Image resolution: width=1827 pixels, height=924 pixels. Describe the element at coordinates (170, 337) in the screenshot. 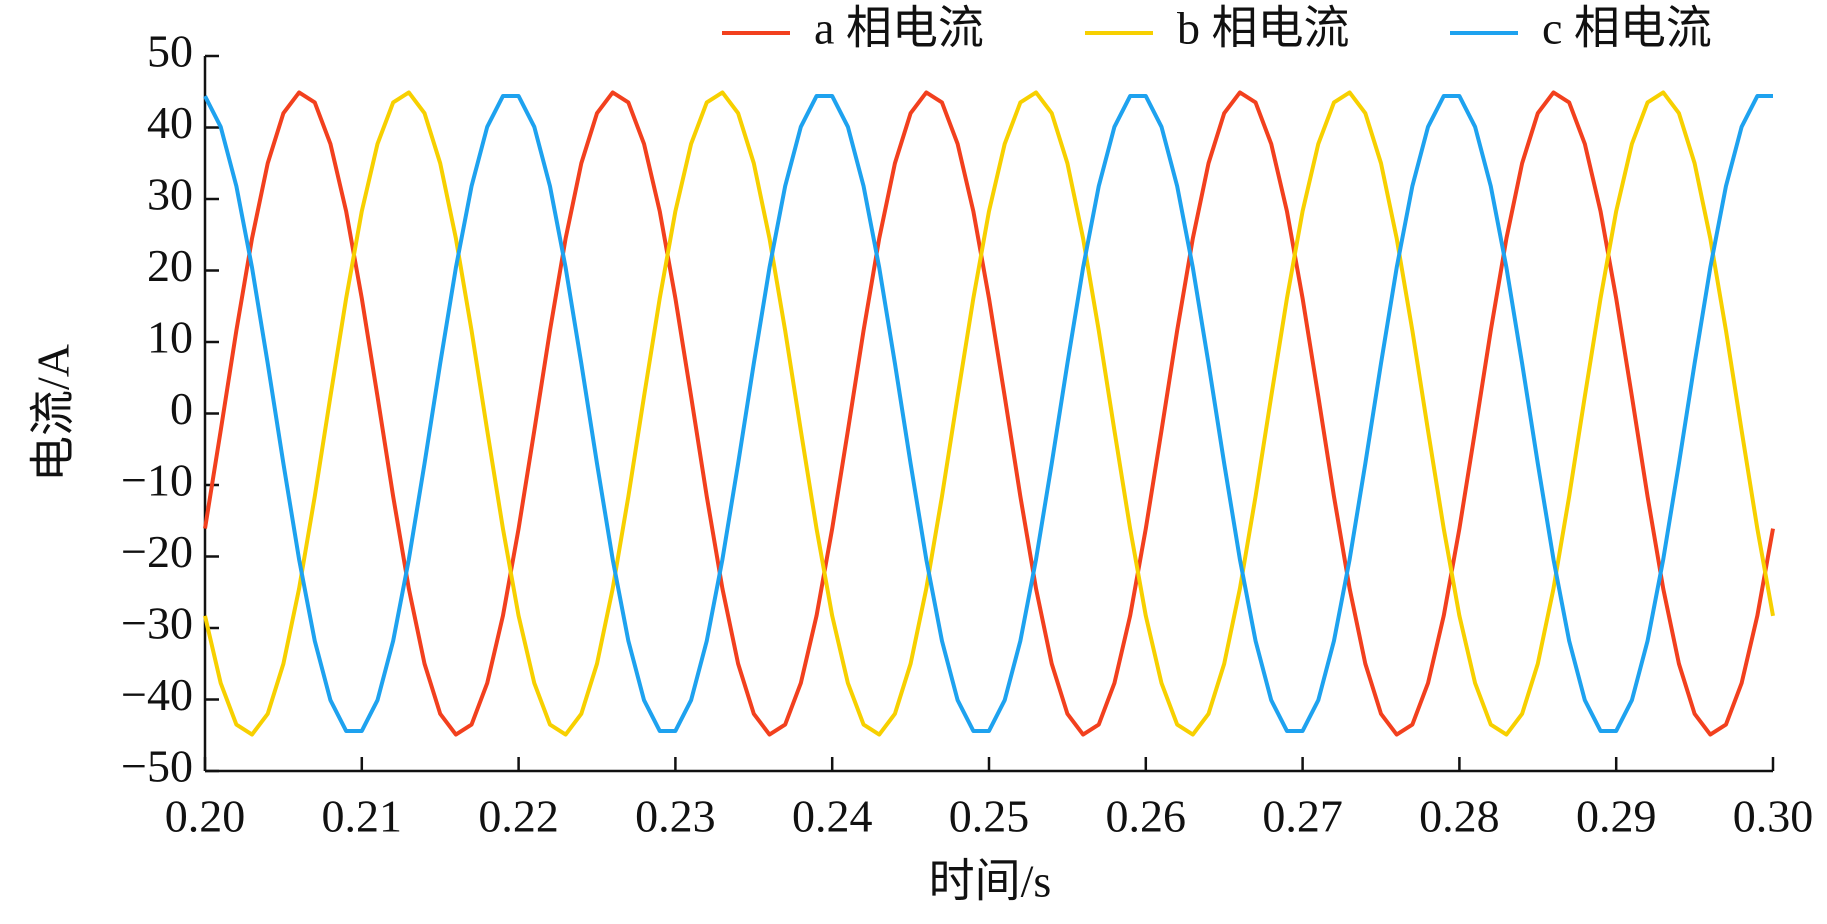

I see `y-tick-label: 10` at that location.